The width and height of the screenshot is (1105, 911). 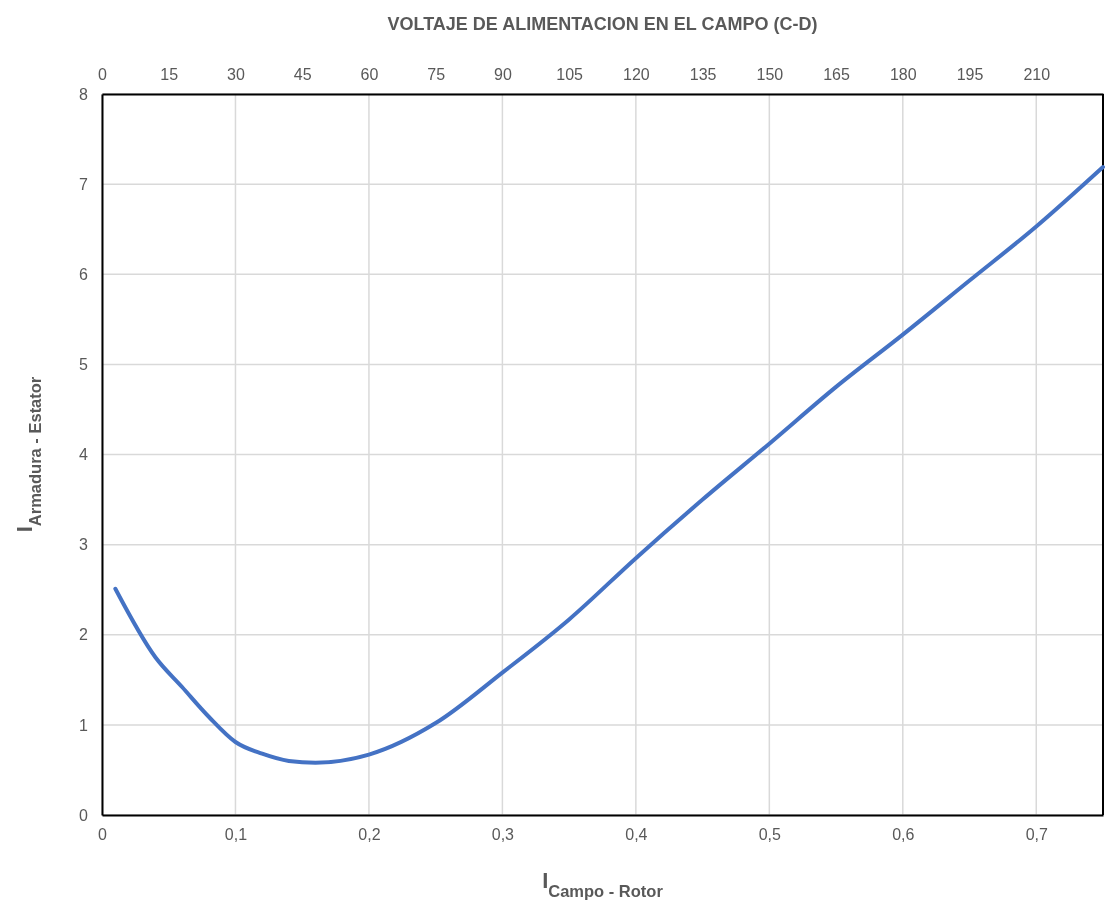 I want to click on x2-tick-label: 195, so click(x=970, y=74).